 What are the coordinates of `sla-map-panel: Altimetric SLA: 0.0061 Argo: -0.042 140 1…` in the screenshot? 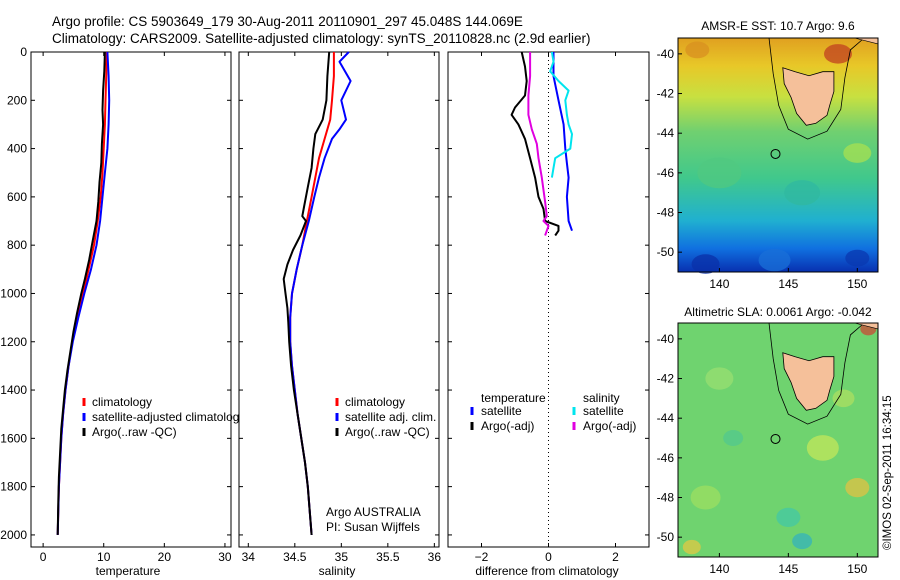 It's located at (768, 440).